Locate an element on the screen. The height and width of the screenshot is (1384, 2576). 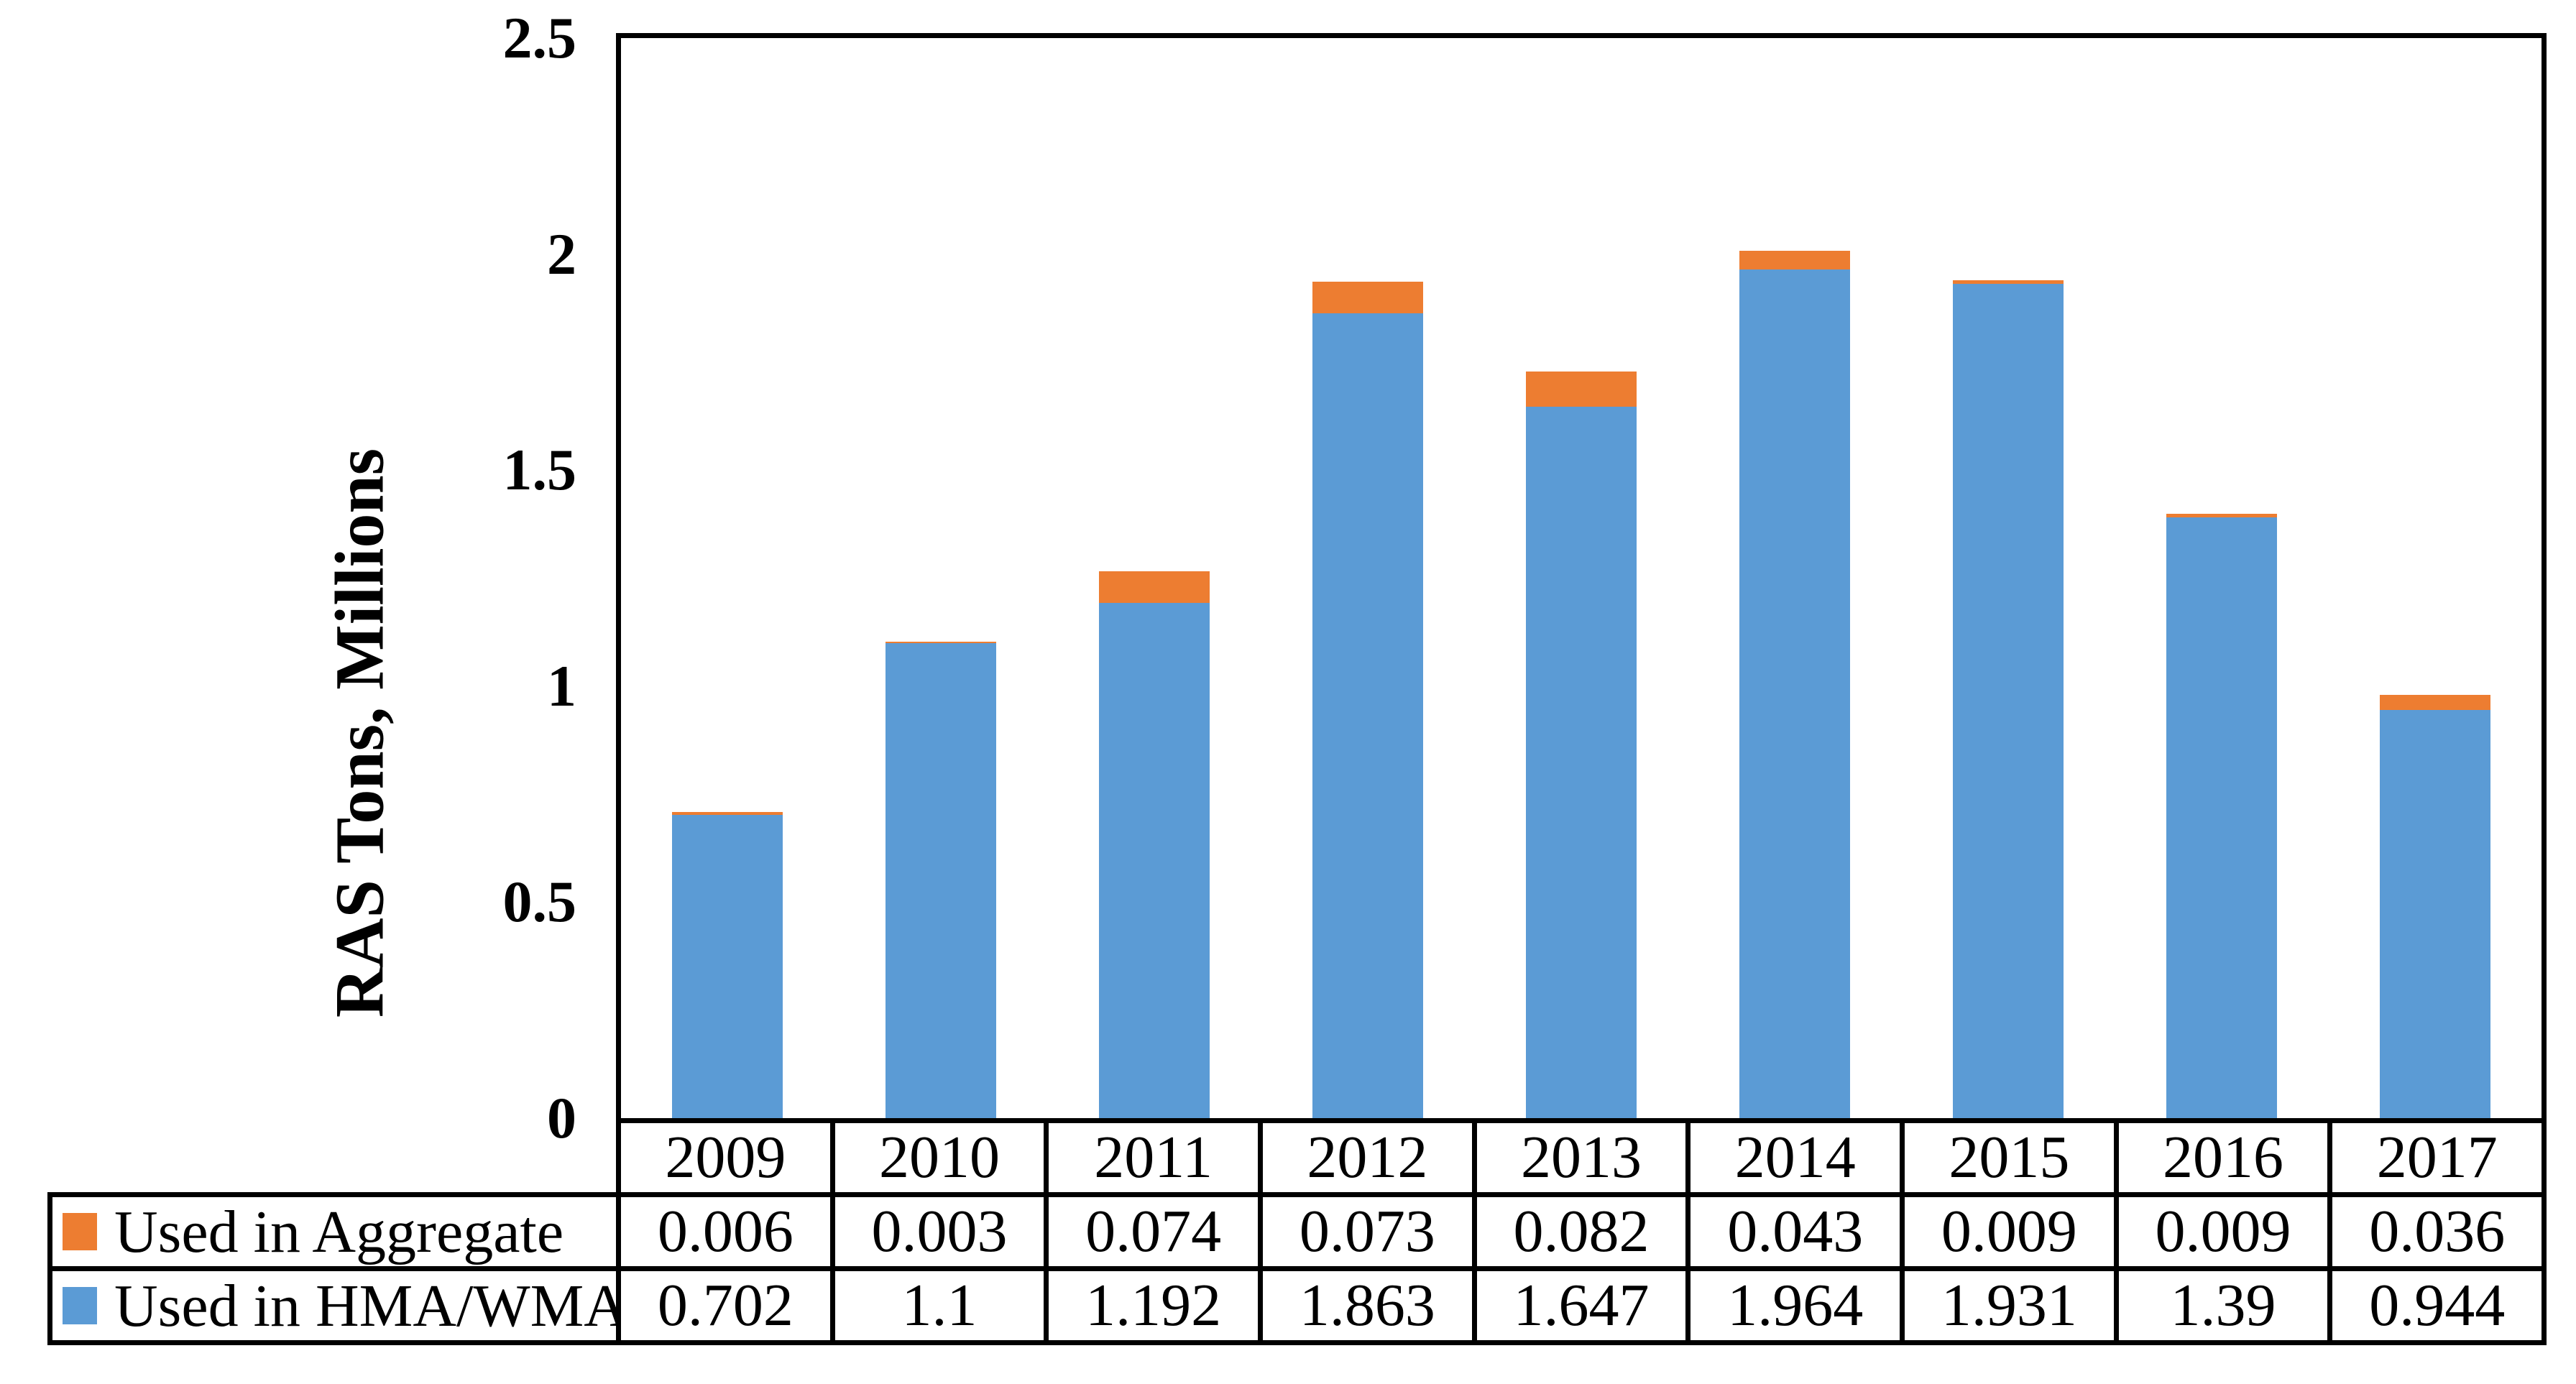
year-header-cell: 2015 is located at coordinates (2007, 1157).